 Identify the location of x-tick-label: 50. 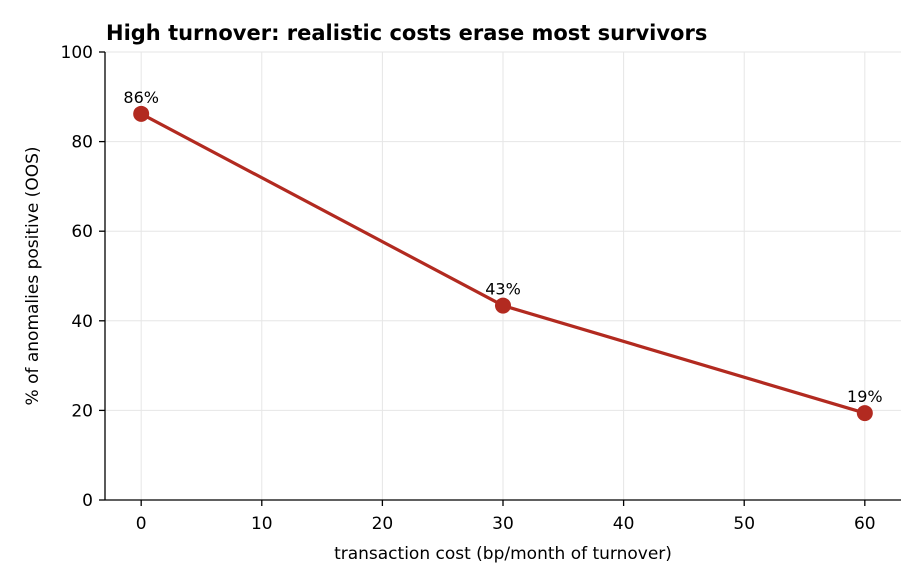
(744, 524).